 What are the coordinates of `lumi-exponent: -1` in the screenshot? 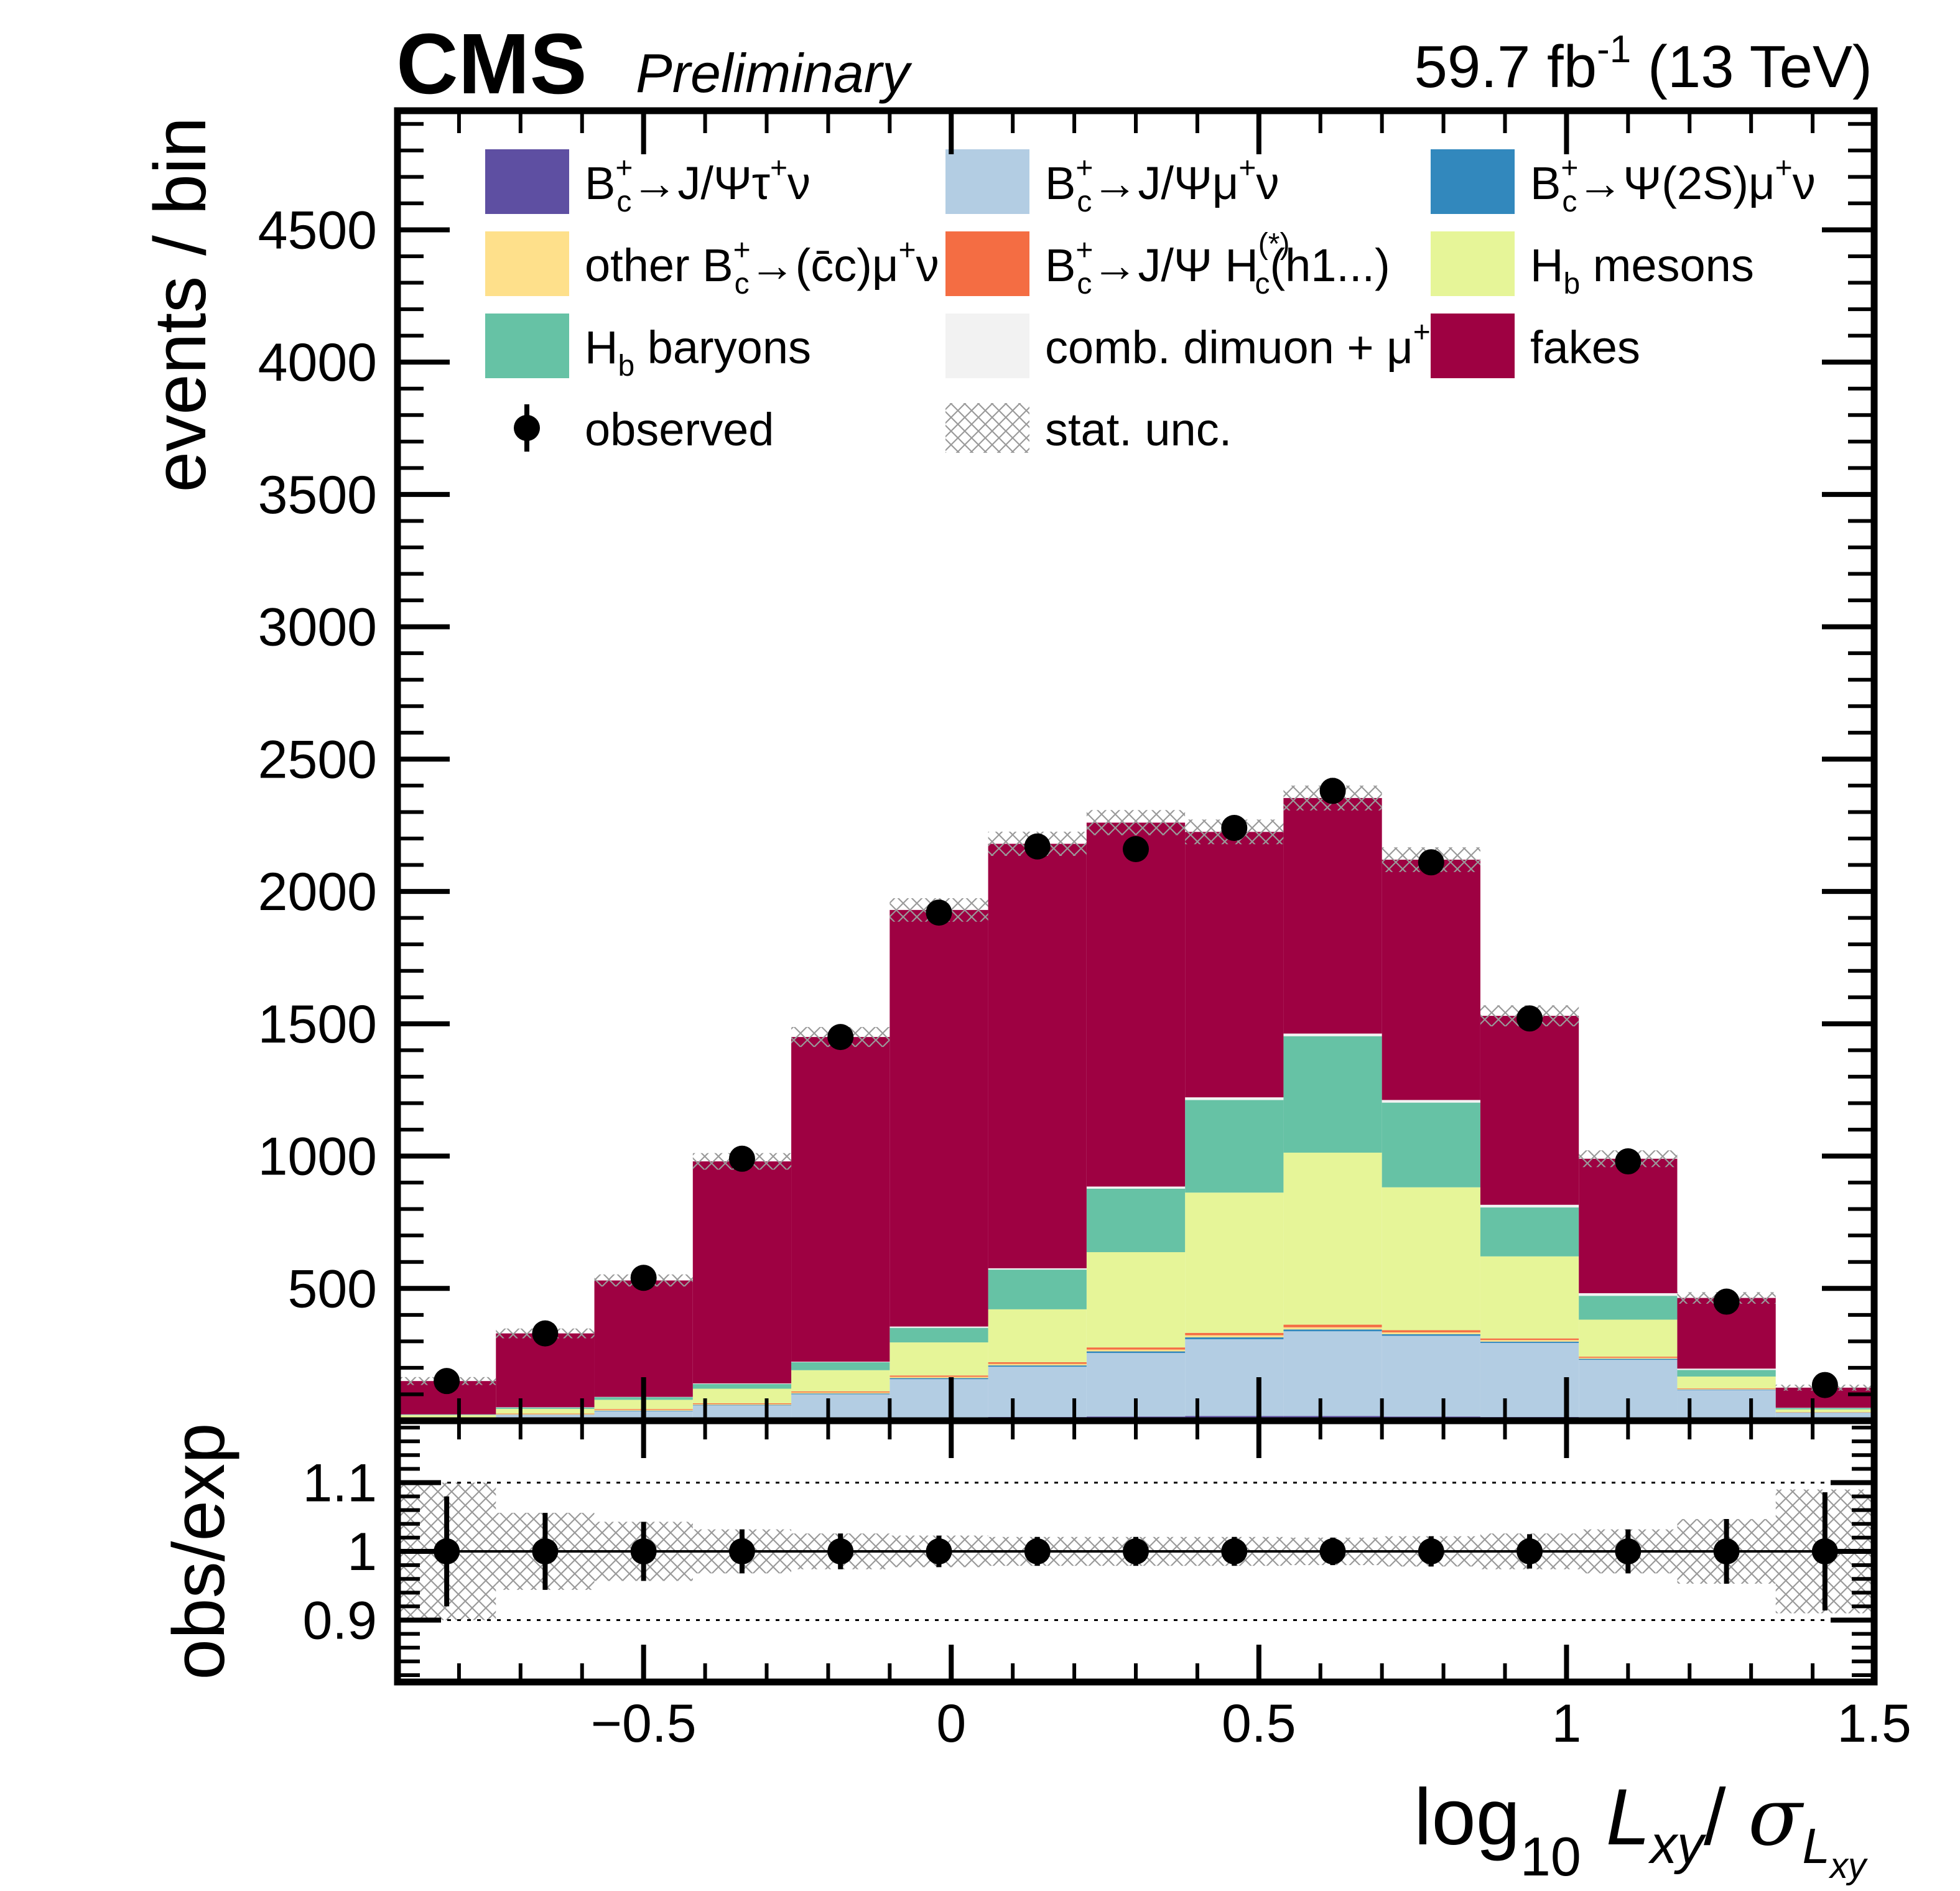 It's located at (1614, 49).